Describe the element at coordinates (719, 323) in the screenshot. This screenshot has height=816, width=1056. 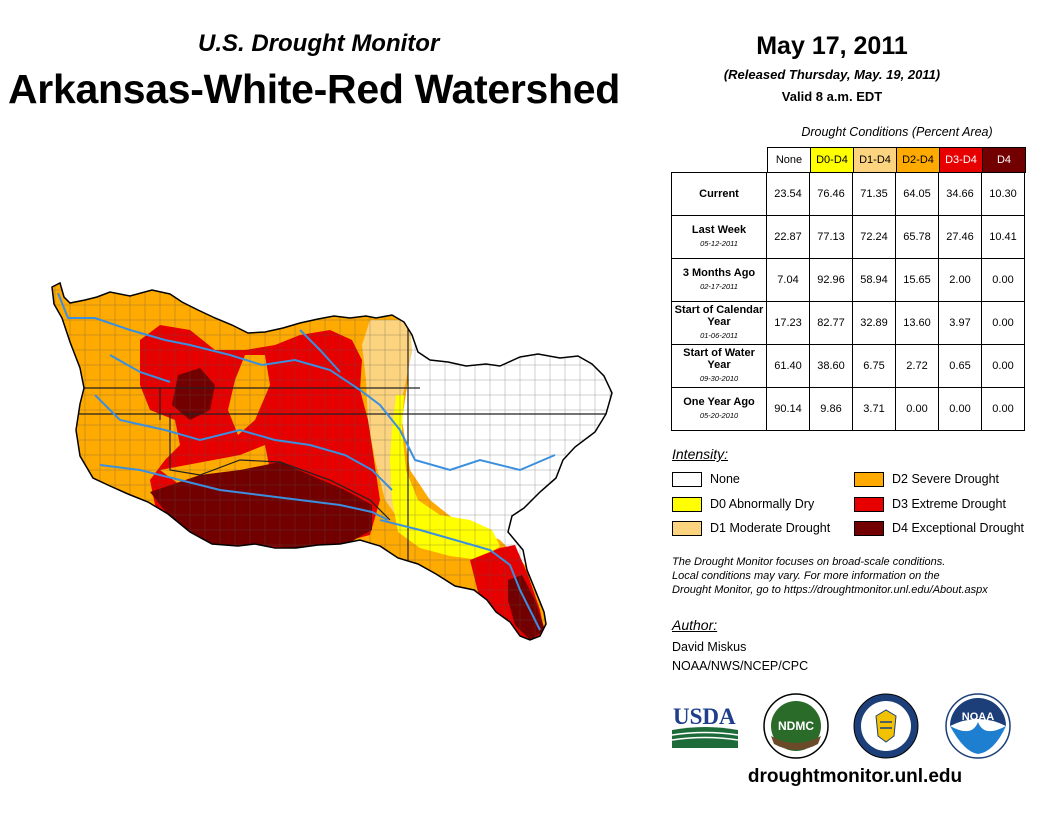
I see `row-label: Start of Calendar Year 01-06-2011` at that location.